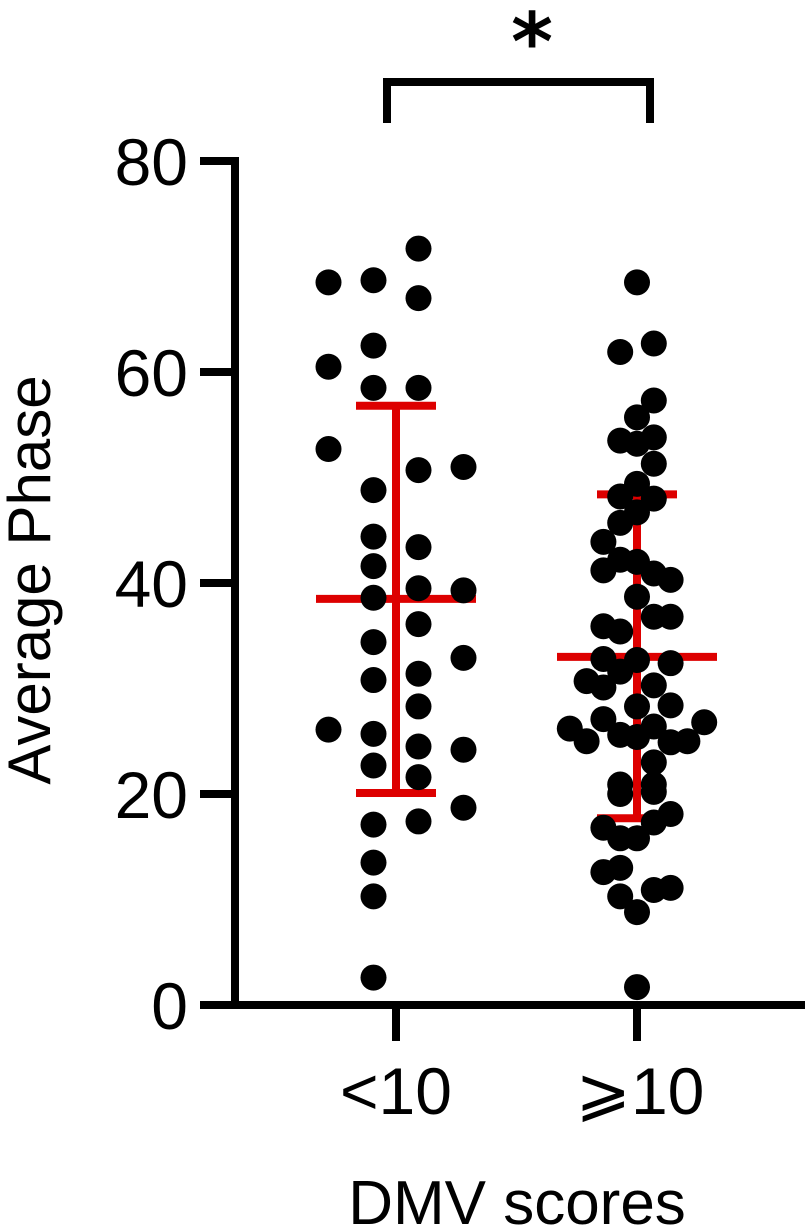  What do you see at coordinates (518, 100) in the screenshot?
I see `significance-bracket` at bounding box center [518, 100].